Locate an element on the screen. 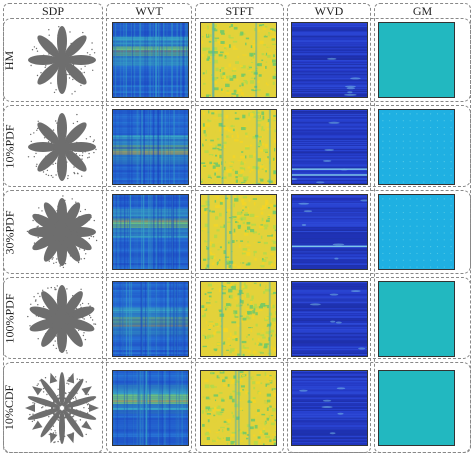 The height and width of the screenshot is (457, 474). row-label-10cdf: 10%CDF is located at coordinates (9, 407).